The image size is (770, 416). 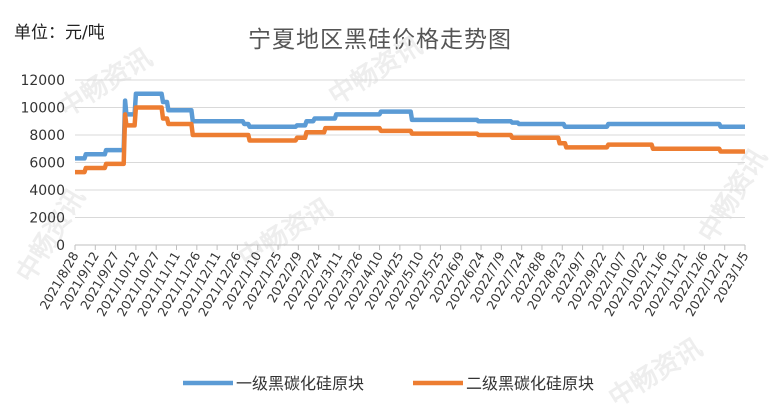 What do you see at coordinates (60, 246) in the screenshot?
I see `y-tick-label: 0` at bounding box center [60, 246].